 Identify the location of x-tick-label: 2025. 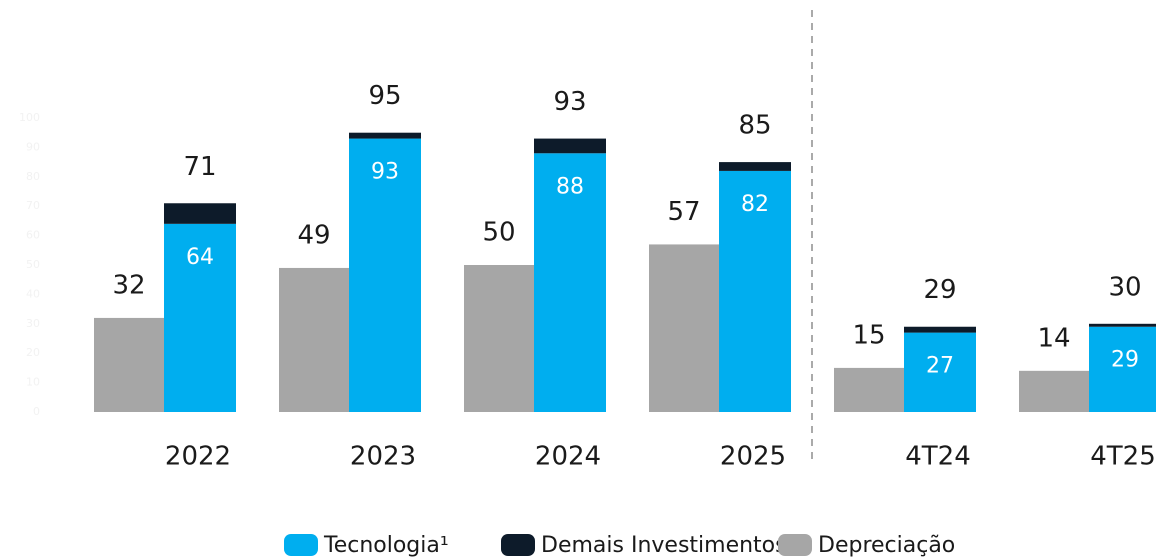
(753, 457).